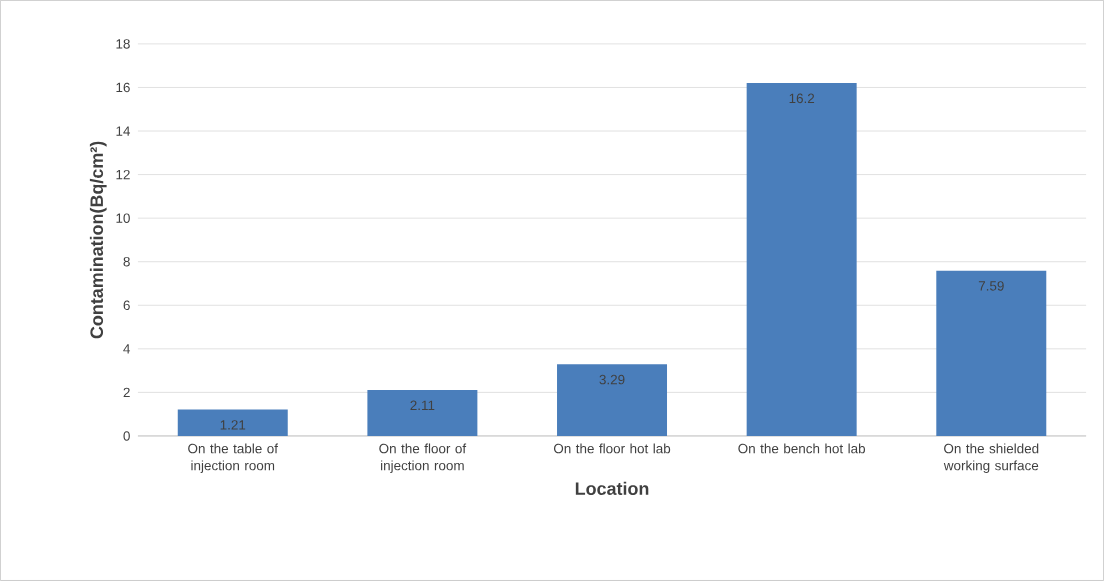 The image size is (1104, 581). What do you see at coordinates (126, 262) in the screenshot?
I see `y-tick-label: 8` at bounding box center [126, 262].